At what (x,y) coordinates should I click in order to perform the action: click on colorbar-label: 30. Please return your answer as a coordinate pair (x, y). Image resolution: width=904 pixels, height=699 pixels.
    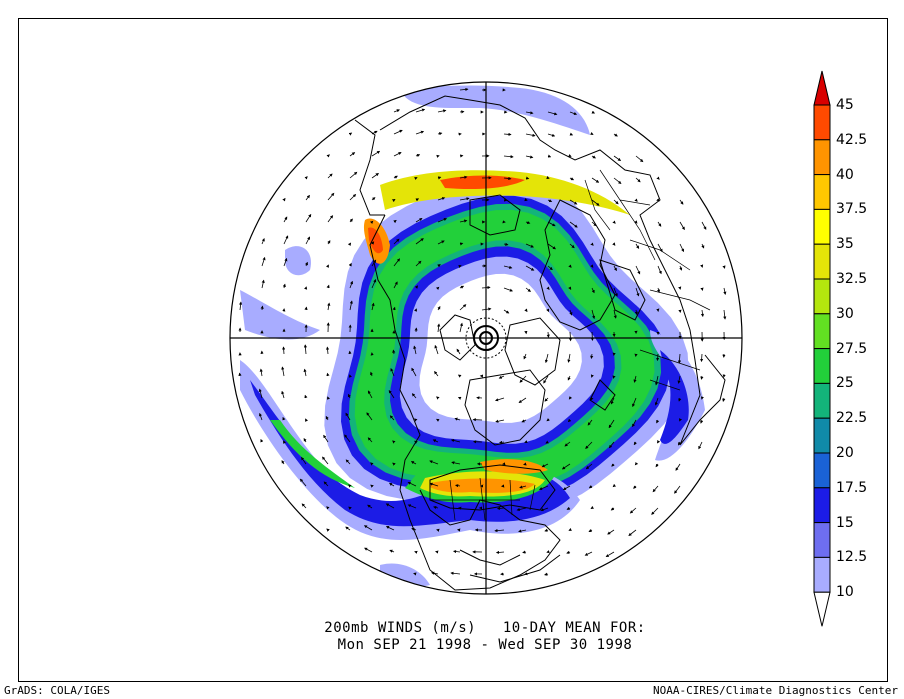
    Looking at the image, I should click on (845, 313).